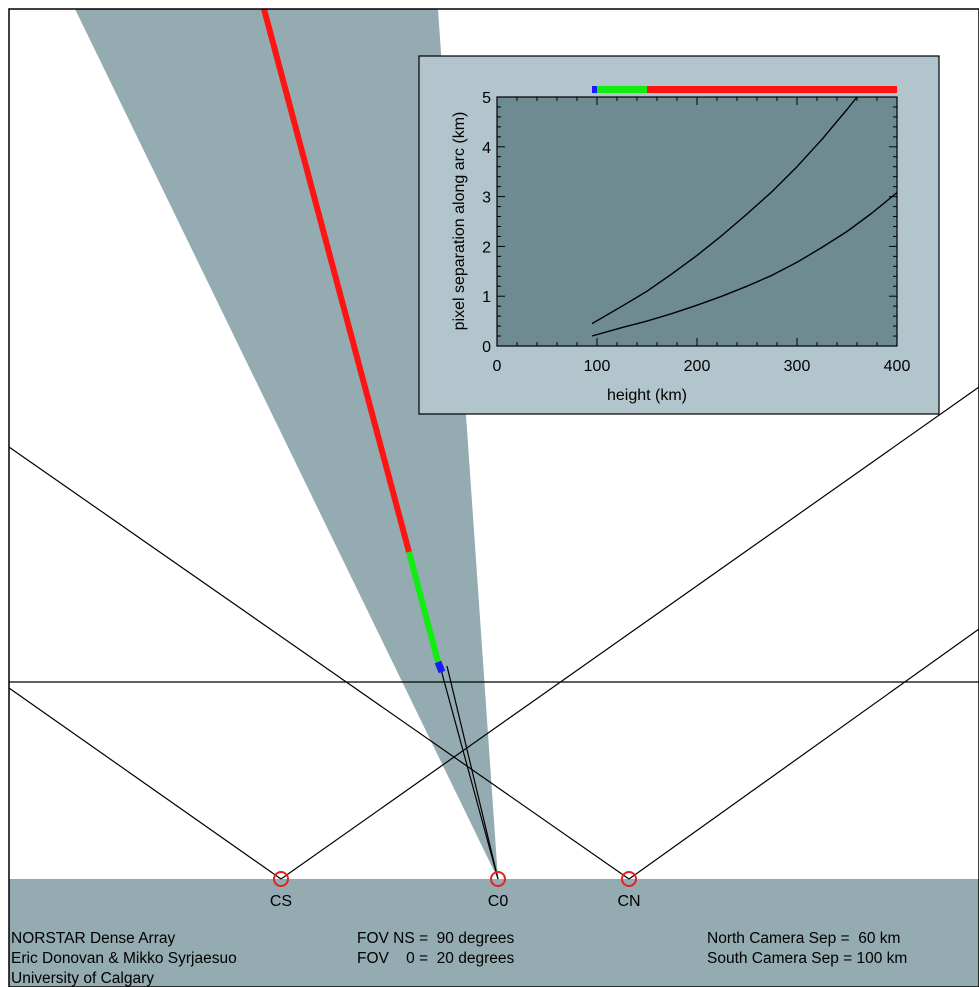  What do you see at coordinates (435, 958) in the screenshot?
I see `fov-0-text: FOV 0 = 20 degrees` at bounding box center [435, 958].